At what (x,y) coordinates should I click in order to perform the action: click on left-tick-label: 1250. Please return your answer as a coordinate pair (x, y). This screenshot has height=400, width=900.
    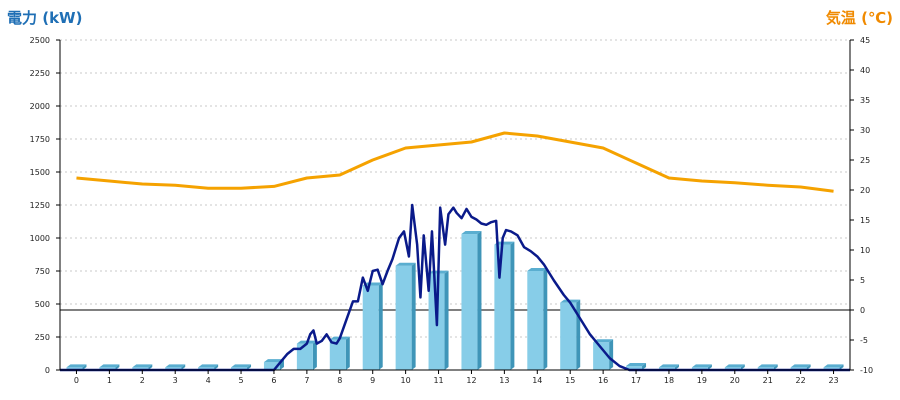
    Looking at the image, I should click on (40, 205).